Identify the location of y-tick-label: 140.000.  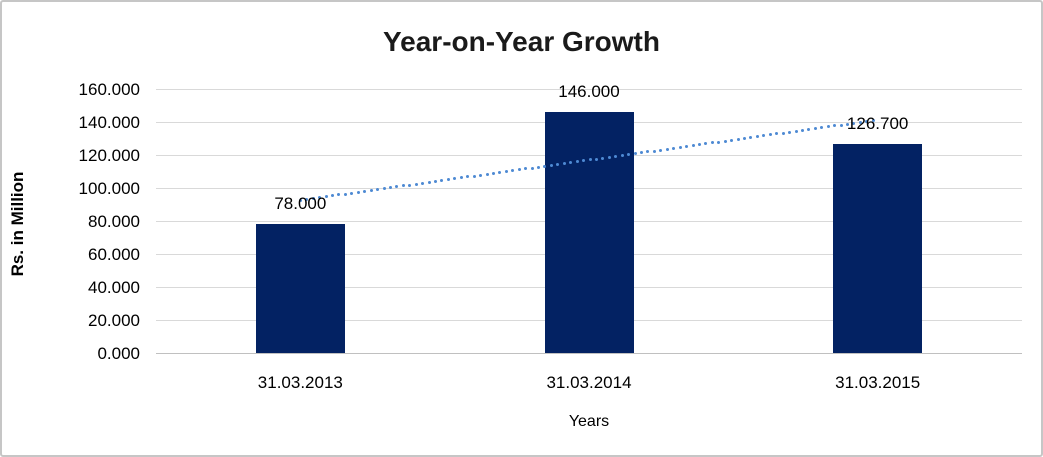
(109, 122).